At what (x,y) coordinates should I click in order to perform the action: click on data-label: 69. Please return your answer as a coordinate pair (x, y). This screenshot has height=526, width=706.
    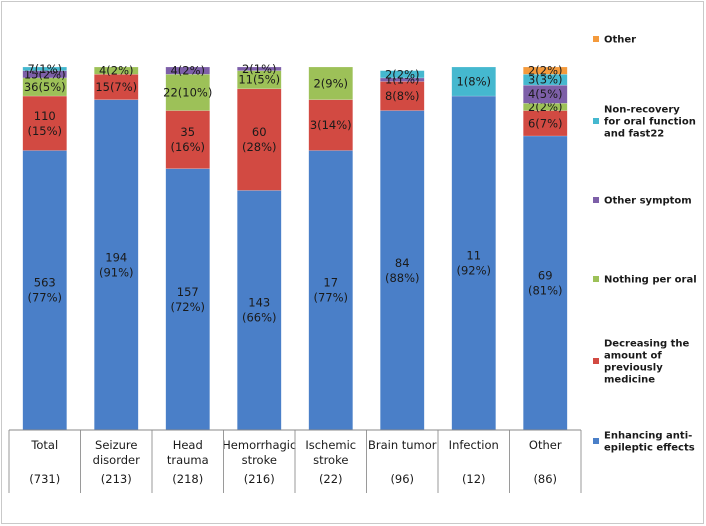
    Looking at the image, I should click on (545, 275).